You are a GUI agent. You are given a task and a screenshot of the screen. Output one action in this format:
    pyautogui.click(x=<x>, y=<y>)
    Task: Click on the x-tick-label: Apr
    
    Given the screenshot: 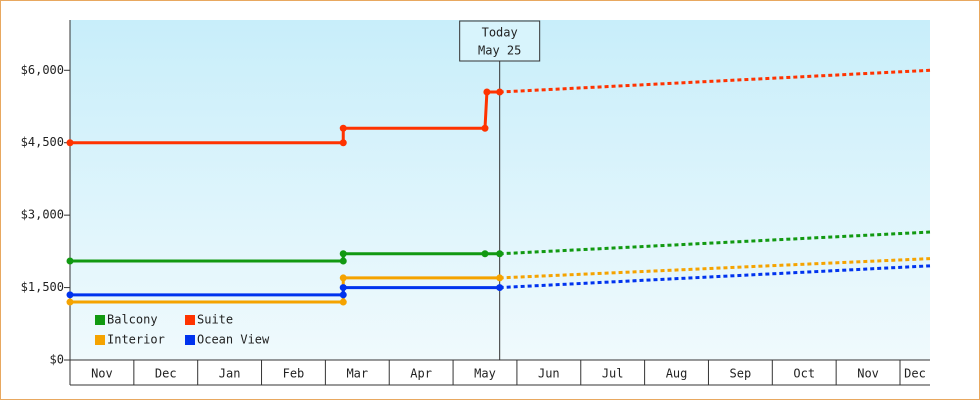 What is the action you would take?
    pyautogui.click(x=421, y=374)
    